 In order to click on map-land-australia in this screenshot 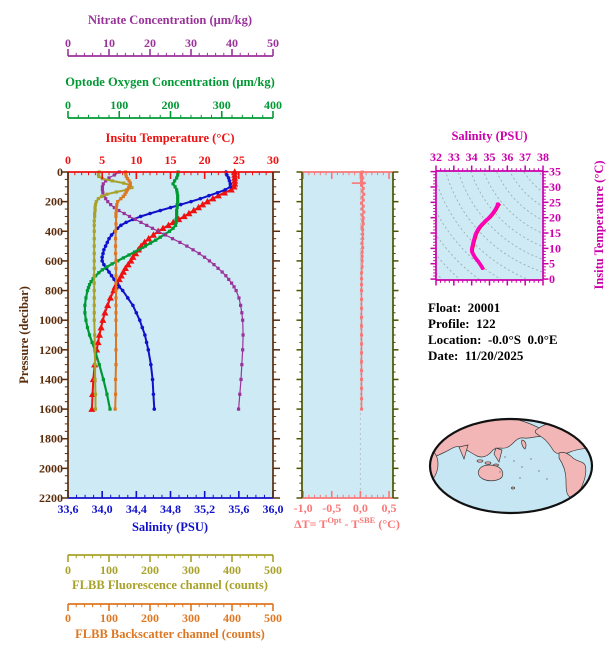, I will do `click(490, 473)`.